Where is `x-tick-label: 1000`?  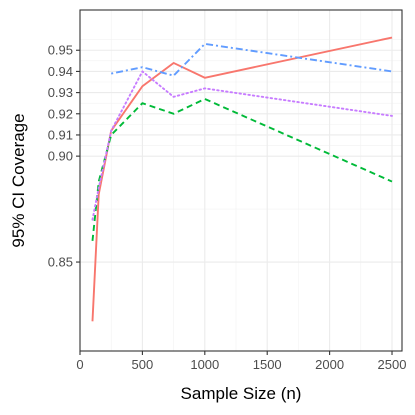 x-tick-label: 1000 is located at coordinates (204, 364).